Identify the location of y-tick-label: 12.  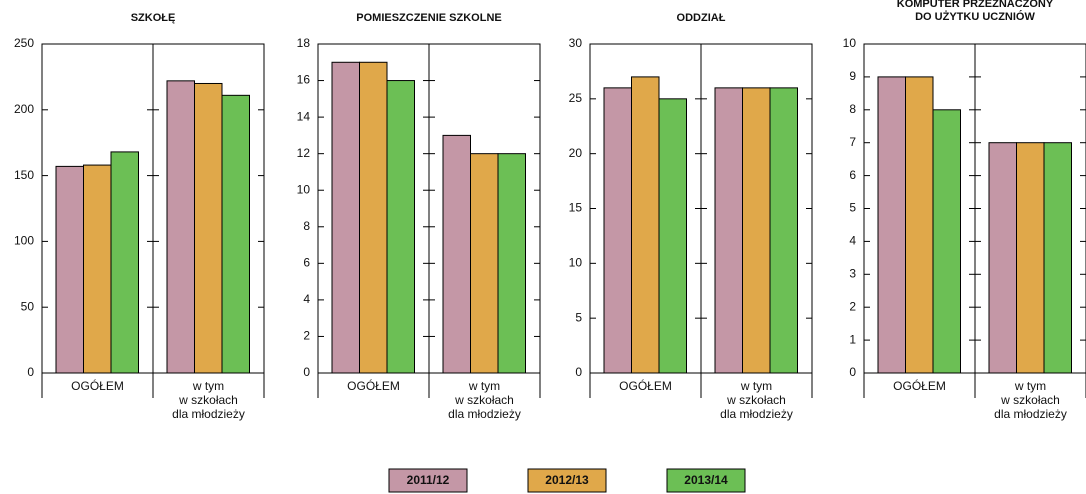
(304, 153).